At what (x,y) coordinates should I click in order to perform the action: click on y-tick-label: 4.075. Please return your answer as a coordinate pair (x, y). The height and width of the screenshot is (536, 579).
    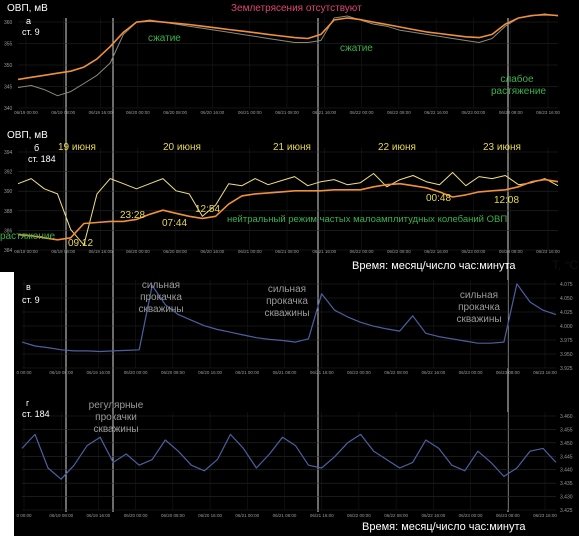
    Looking at the image, I should click on (566, 285).